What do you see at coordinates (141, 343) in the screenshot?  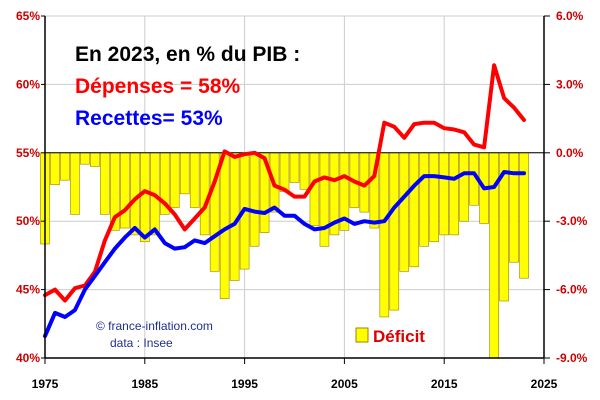 I see `credit-source: data : Insee` at bounding box center [141, 343].